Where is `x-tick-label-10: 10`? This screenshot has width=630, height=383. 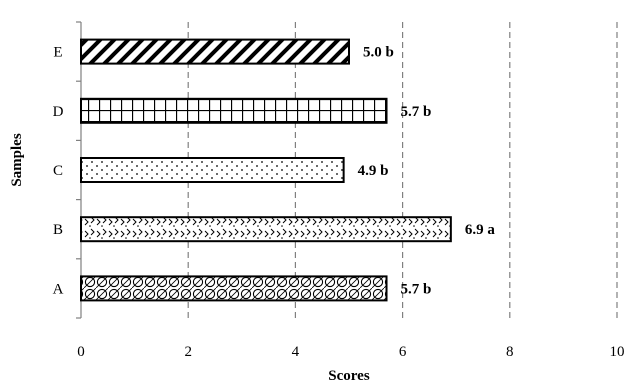
x-tick-label-10: 10 is located at coordinates (617, 352).